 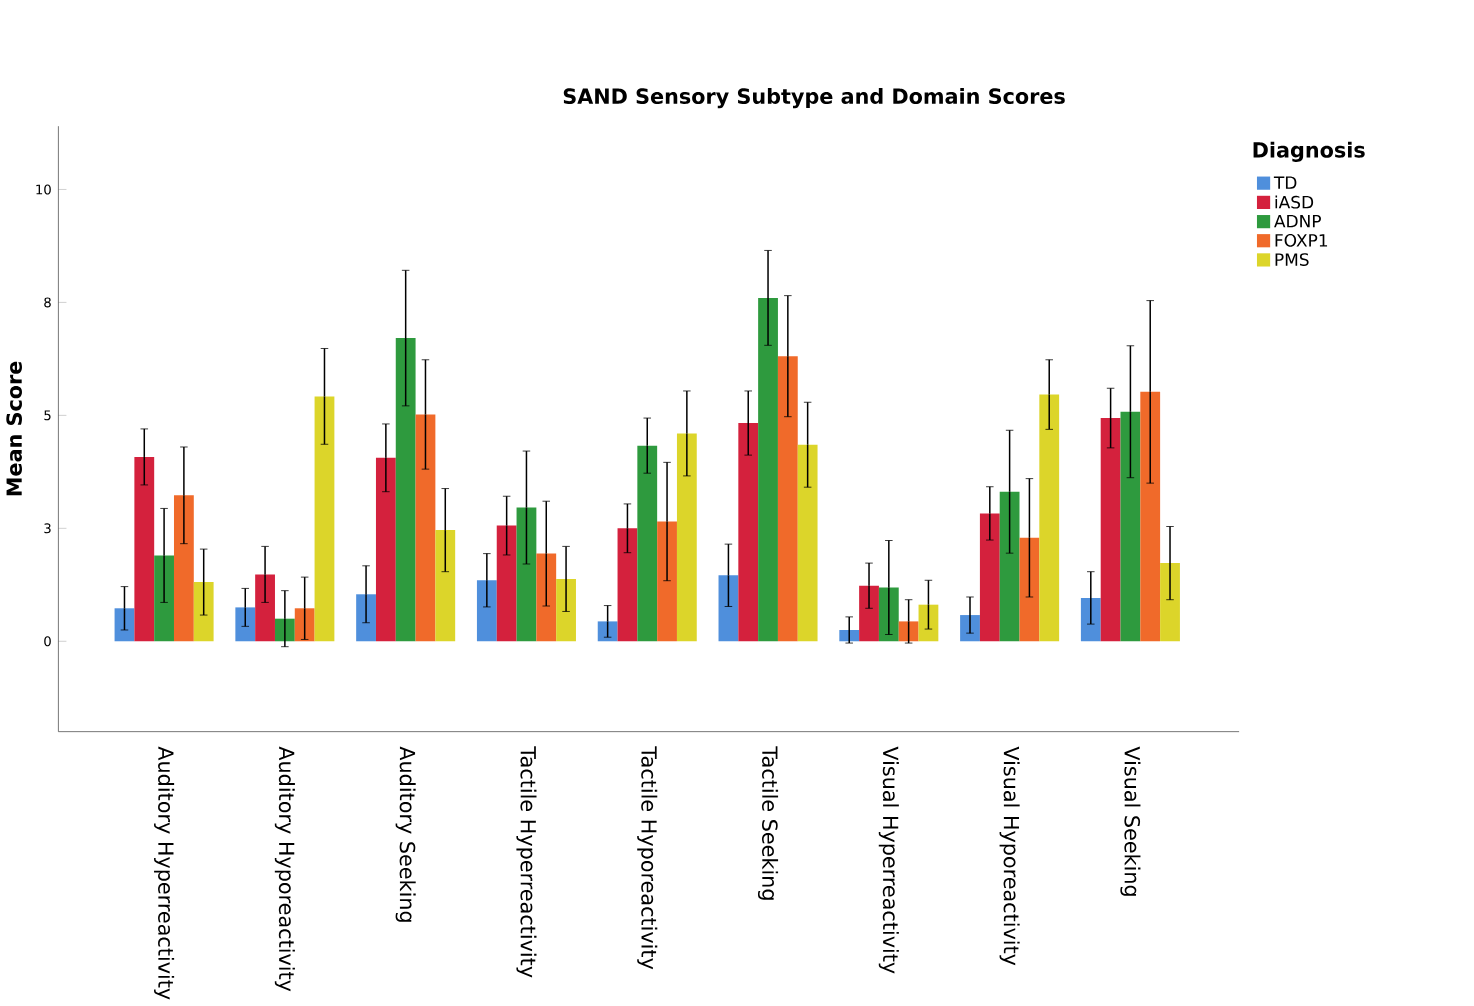 I want to click on legend-label: FOXP1, so click(x=1301, y=240).